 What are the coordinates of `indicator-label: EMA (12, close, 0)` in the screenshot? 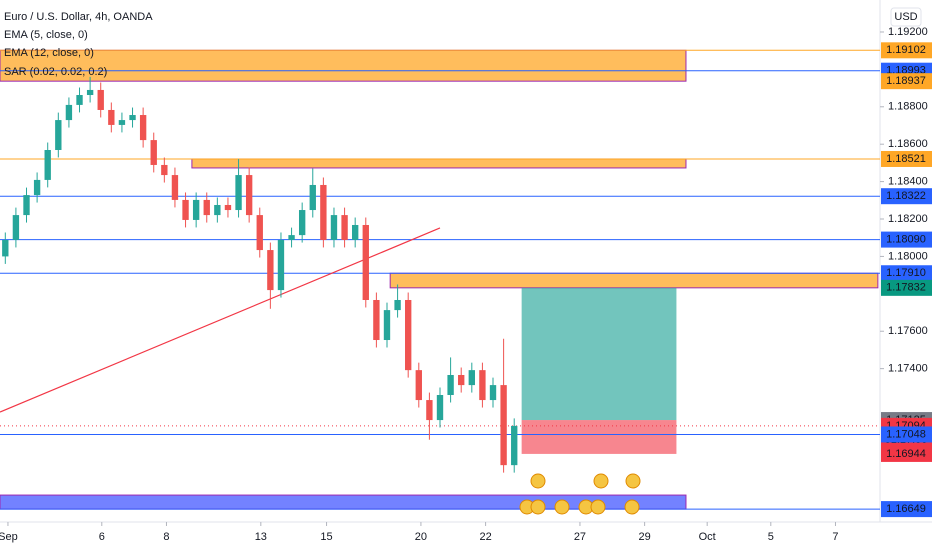 It's located at (49, 53).